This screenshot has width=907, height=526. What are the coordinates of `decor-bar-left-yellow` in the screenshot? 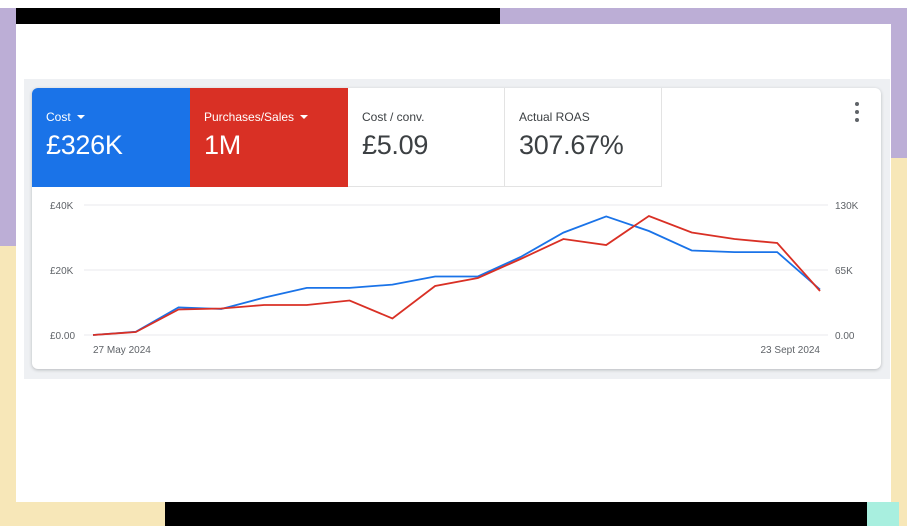 It's located at (8, 386).